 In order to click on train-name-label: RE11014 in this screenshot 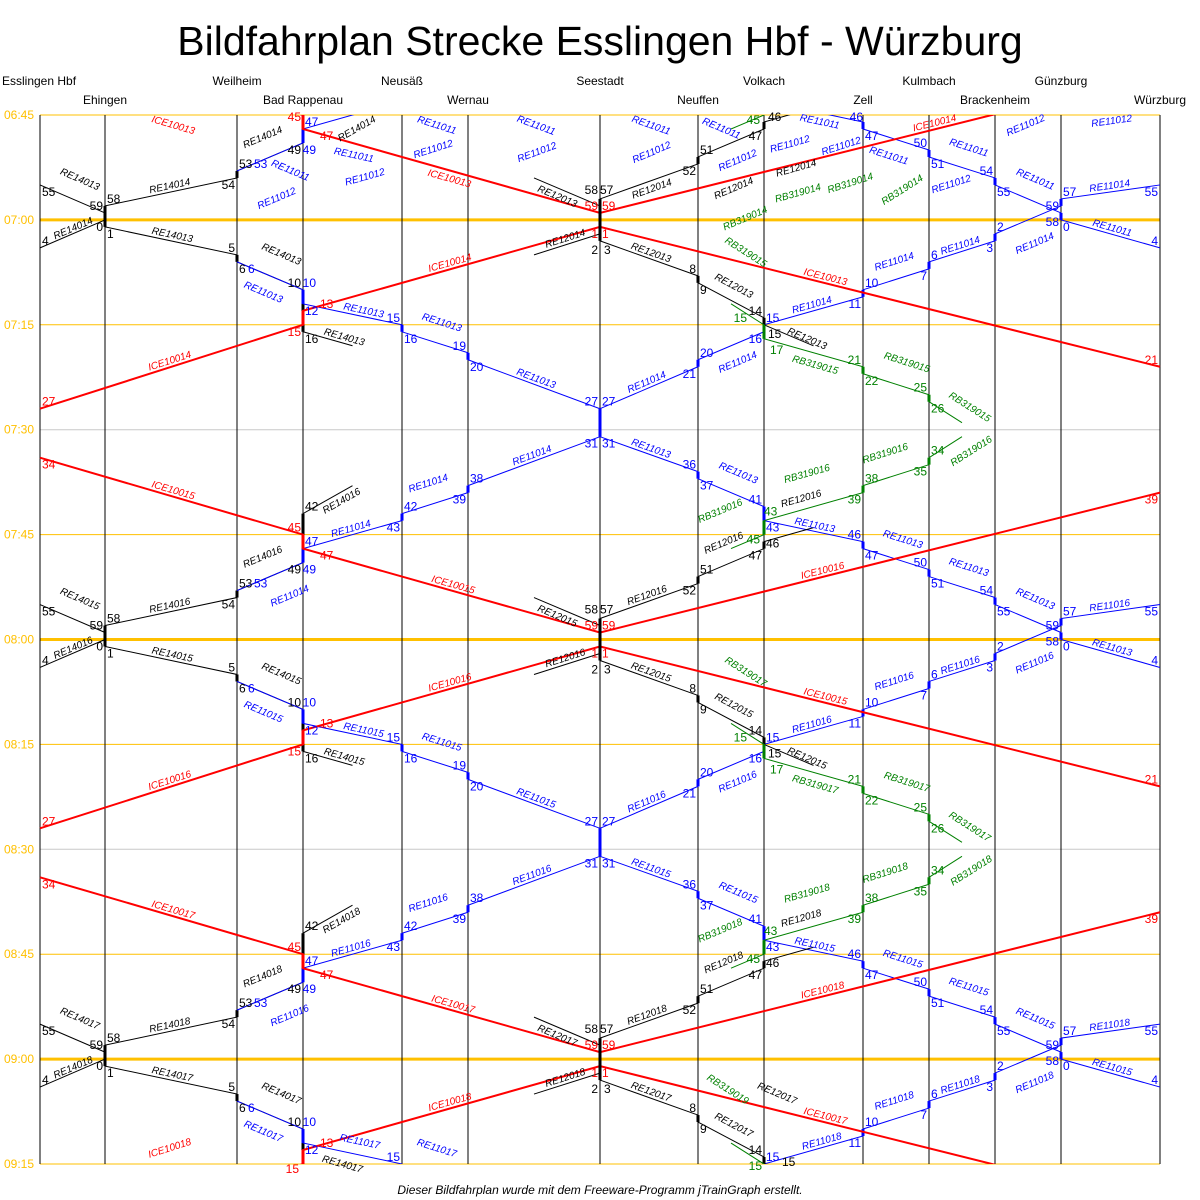, I will do `click(351, 529)`.